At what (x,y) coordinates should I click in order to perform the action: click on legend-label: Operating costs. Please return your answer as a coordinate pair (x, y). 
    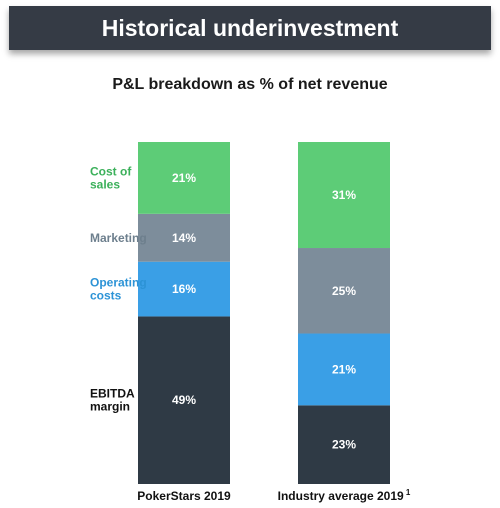
    Looking at the image, I should click on (118, 289).